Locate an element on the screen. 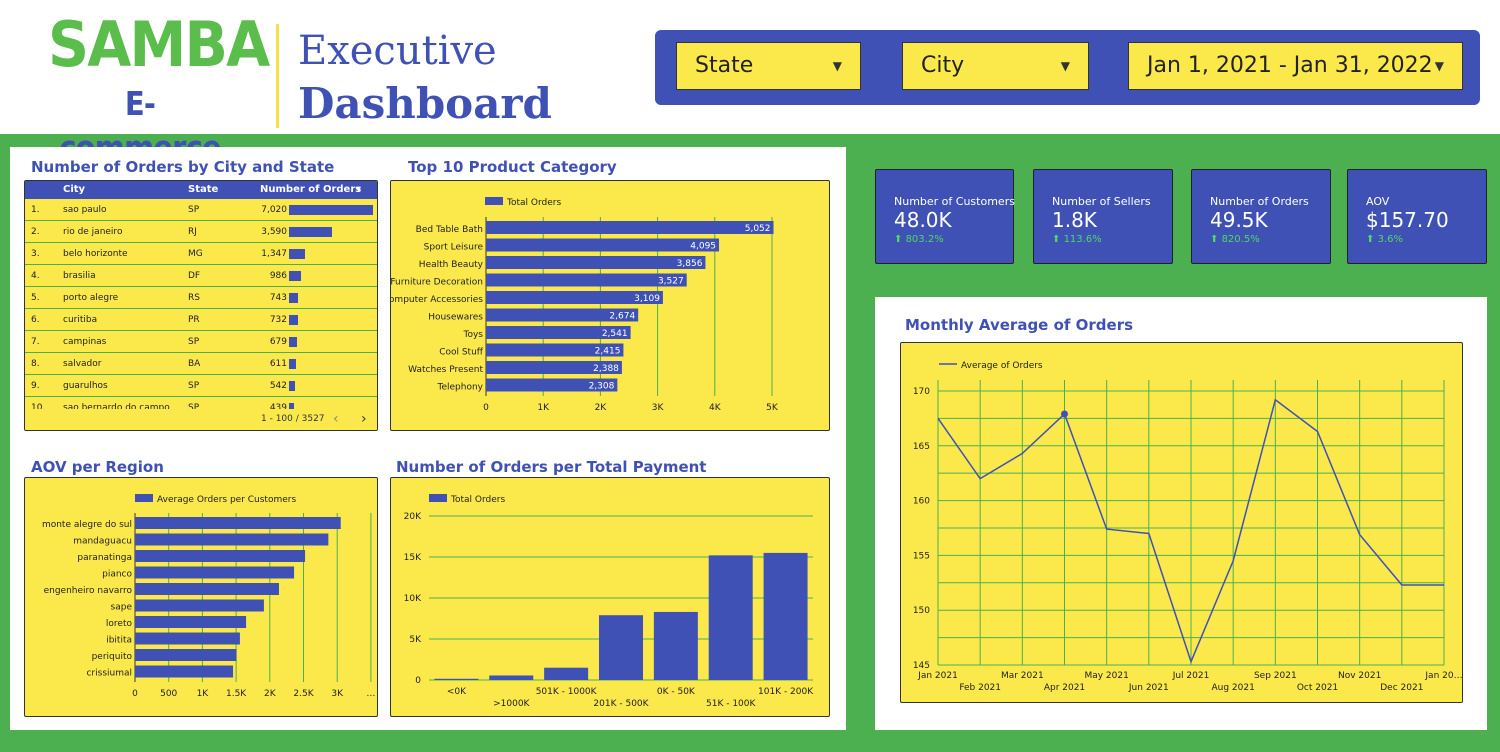  kpi-change: ⬆ 3.6% is located at coordinates (1384, 239).